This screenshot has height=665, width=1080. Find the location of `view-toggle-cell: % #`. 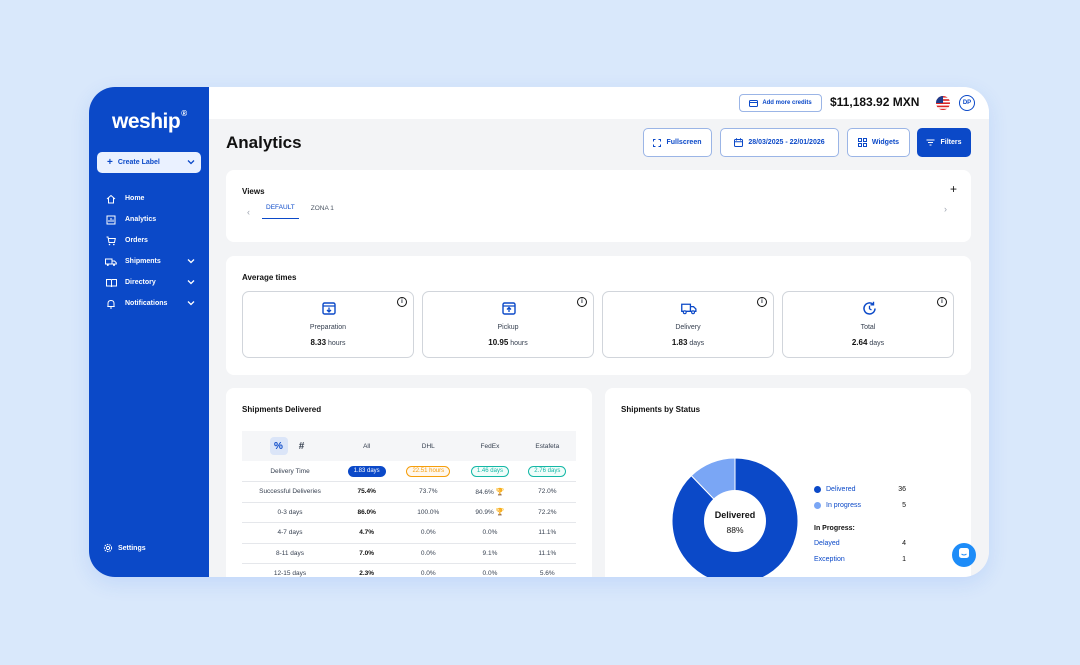

view-toggle-cell: % # is located at coordinates (290, 446).